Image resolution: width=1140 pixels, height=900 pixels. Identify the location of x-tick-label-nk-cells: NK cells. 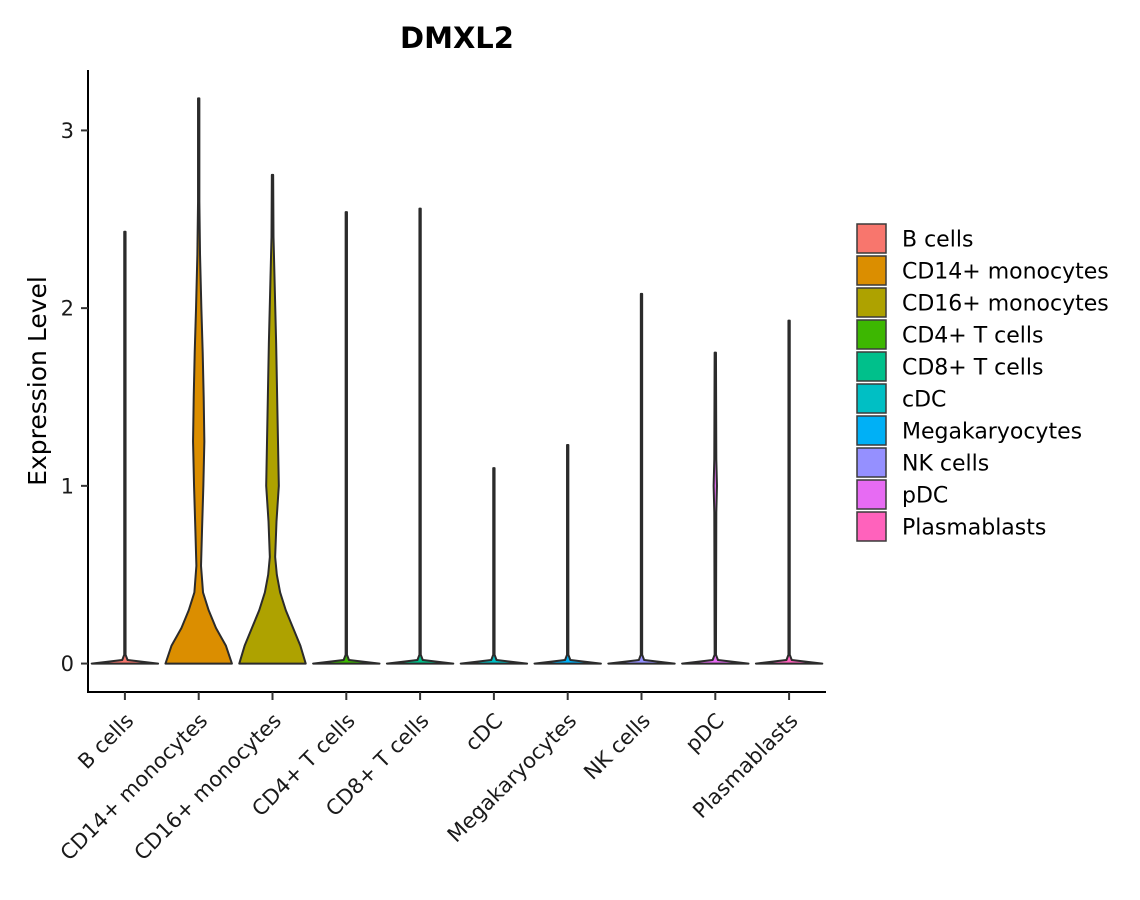
(617, 747).